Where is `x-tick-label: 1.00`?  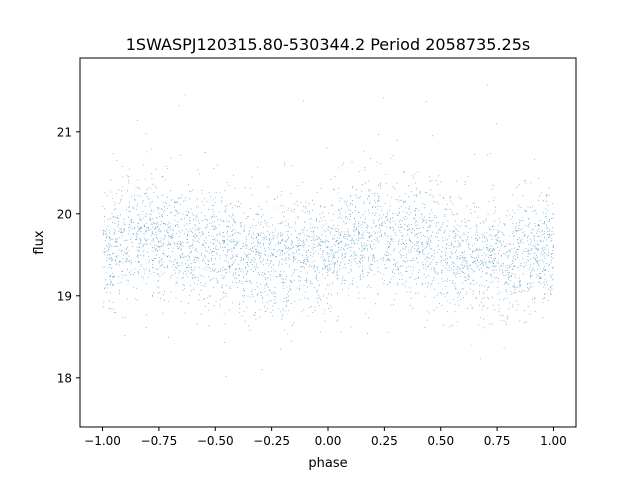 x-tick-label: 1.00 is located at coordinates (553, 441).